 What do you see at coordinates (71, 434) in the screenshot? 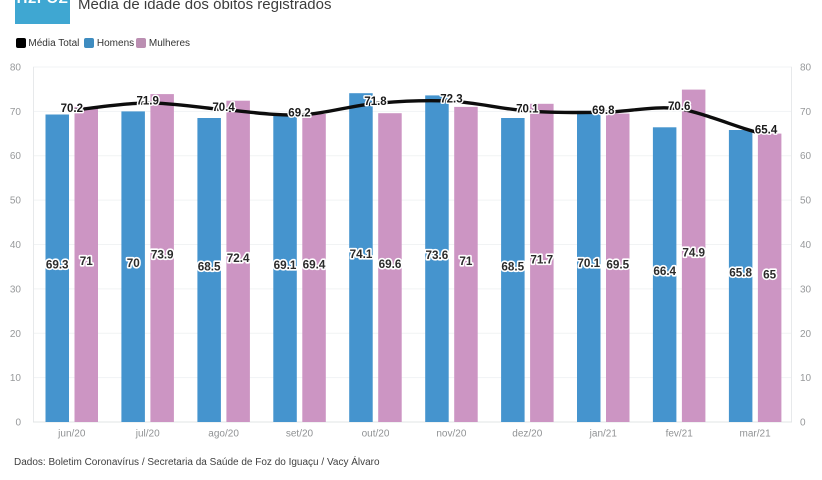
I see `svg-text: jun/20` at bounding box center [71, 434].